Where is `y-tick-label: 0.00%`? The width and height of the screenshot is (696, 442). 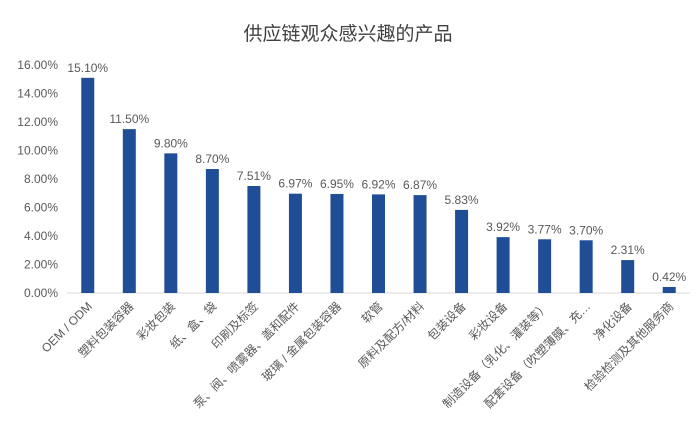 y-tick-label: 0.00% is located at coordinates (41, 293).